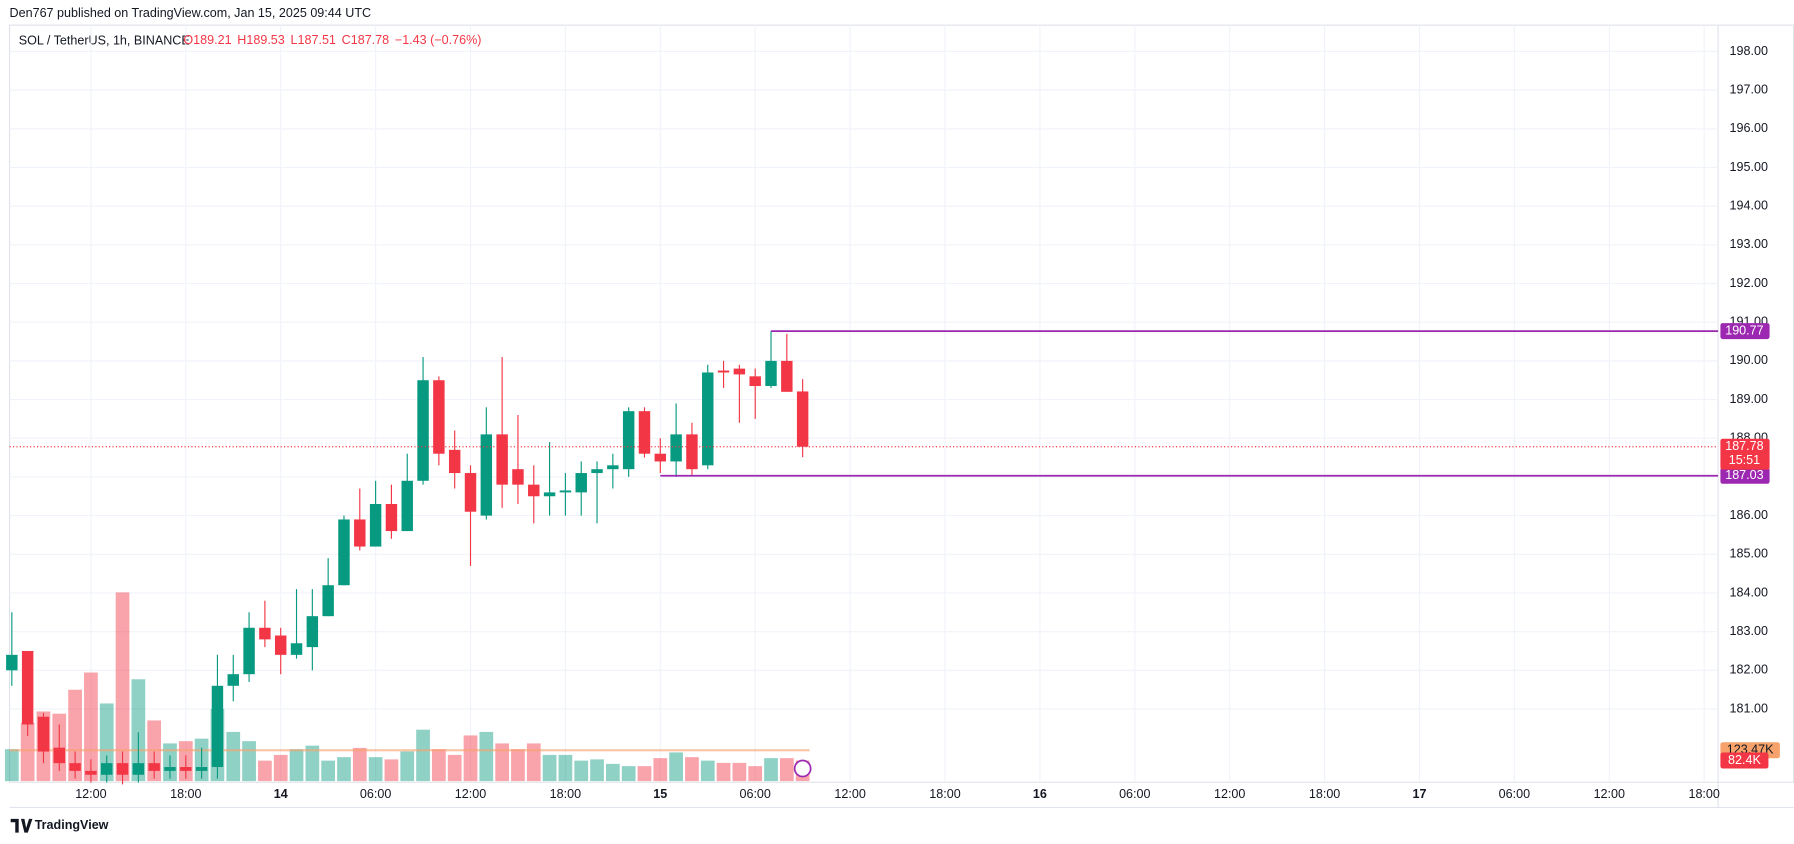 The width and height of the screenshot is (1794, 844). I want to click on y-tick-label: 194.00, so click(1749, 205).